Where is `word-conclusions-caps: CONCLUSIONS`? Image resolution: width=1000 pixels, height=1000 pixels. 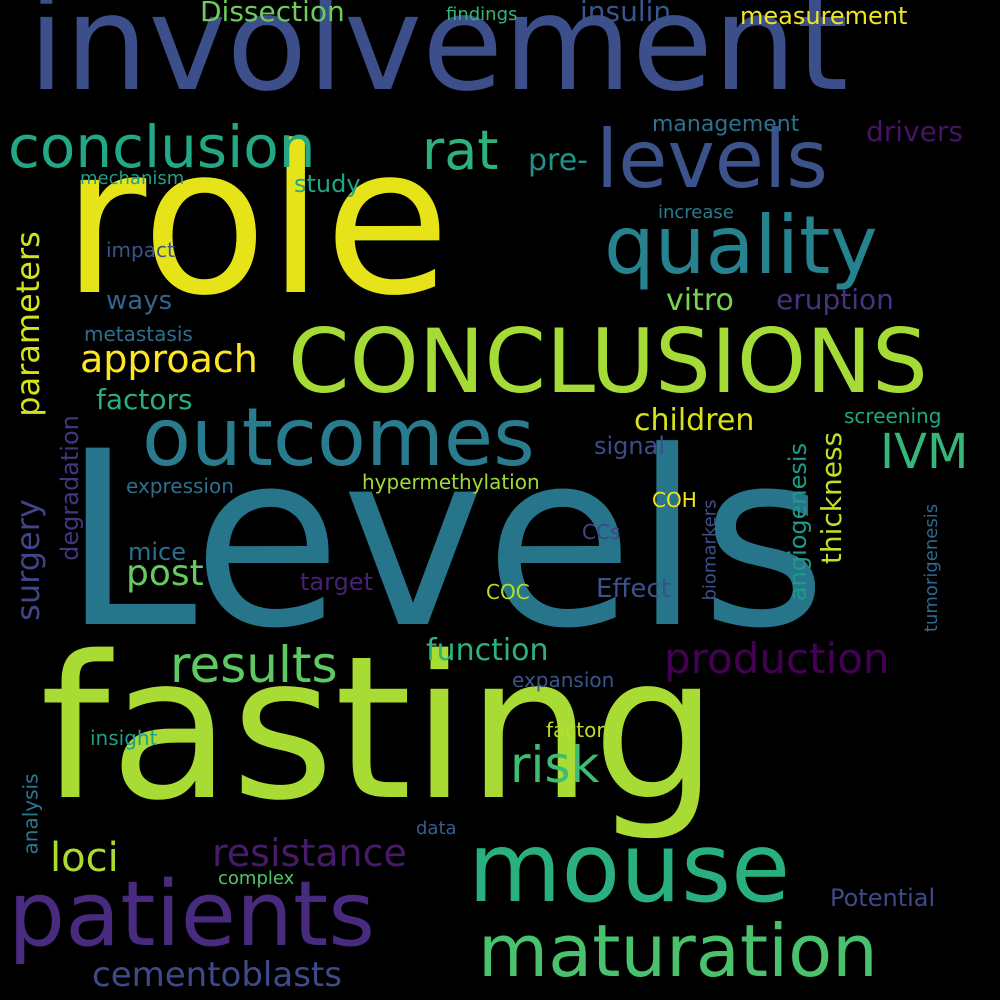
word-conclusions-caps: CONCLUSIONS is located at coordinates (608, 361).